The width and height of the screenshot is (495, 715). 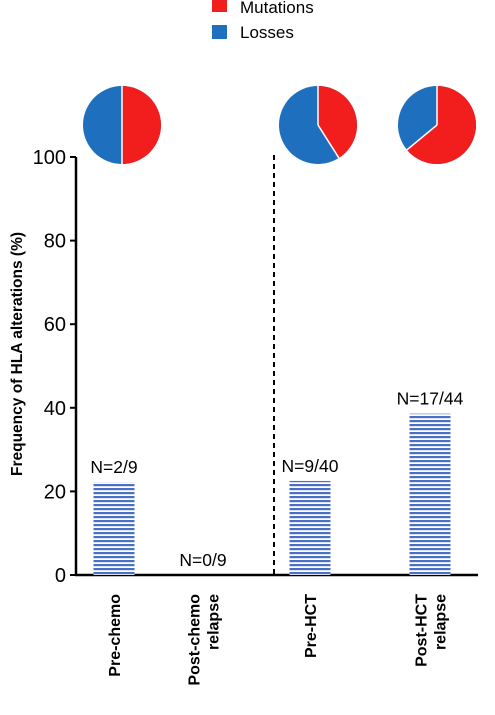 I want to click on y-tick-label: 80, so click(x=55, y=242).